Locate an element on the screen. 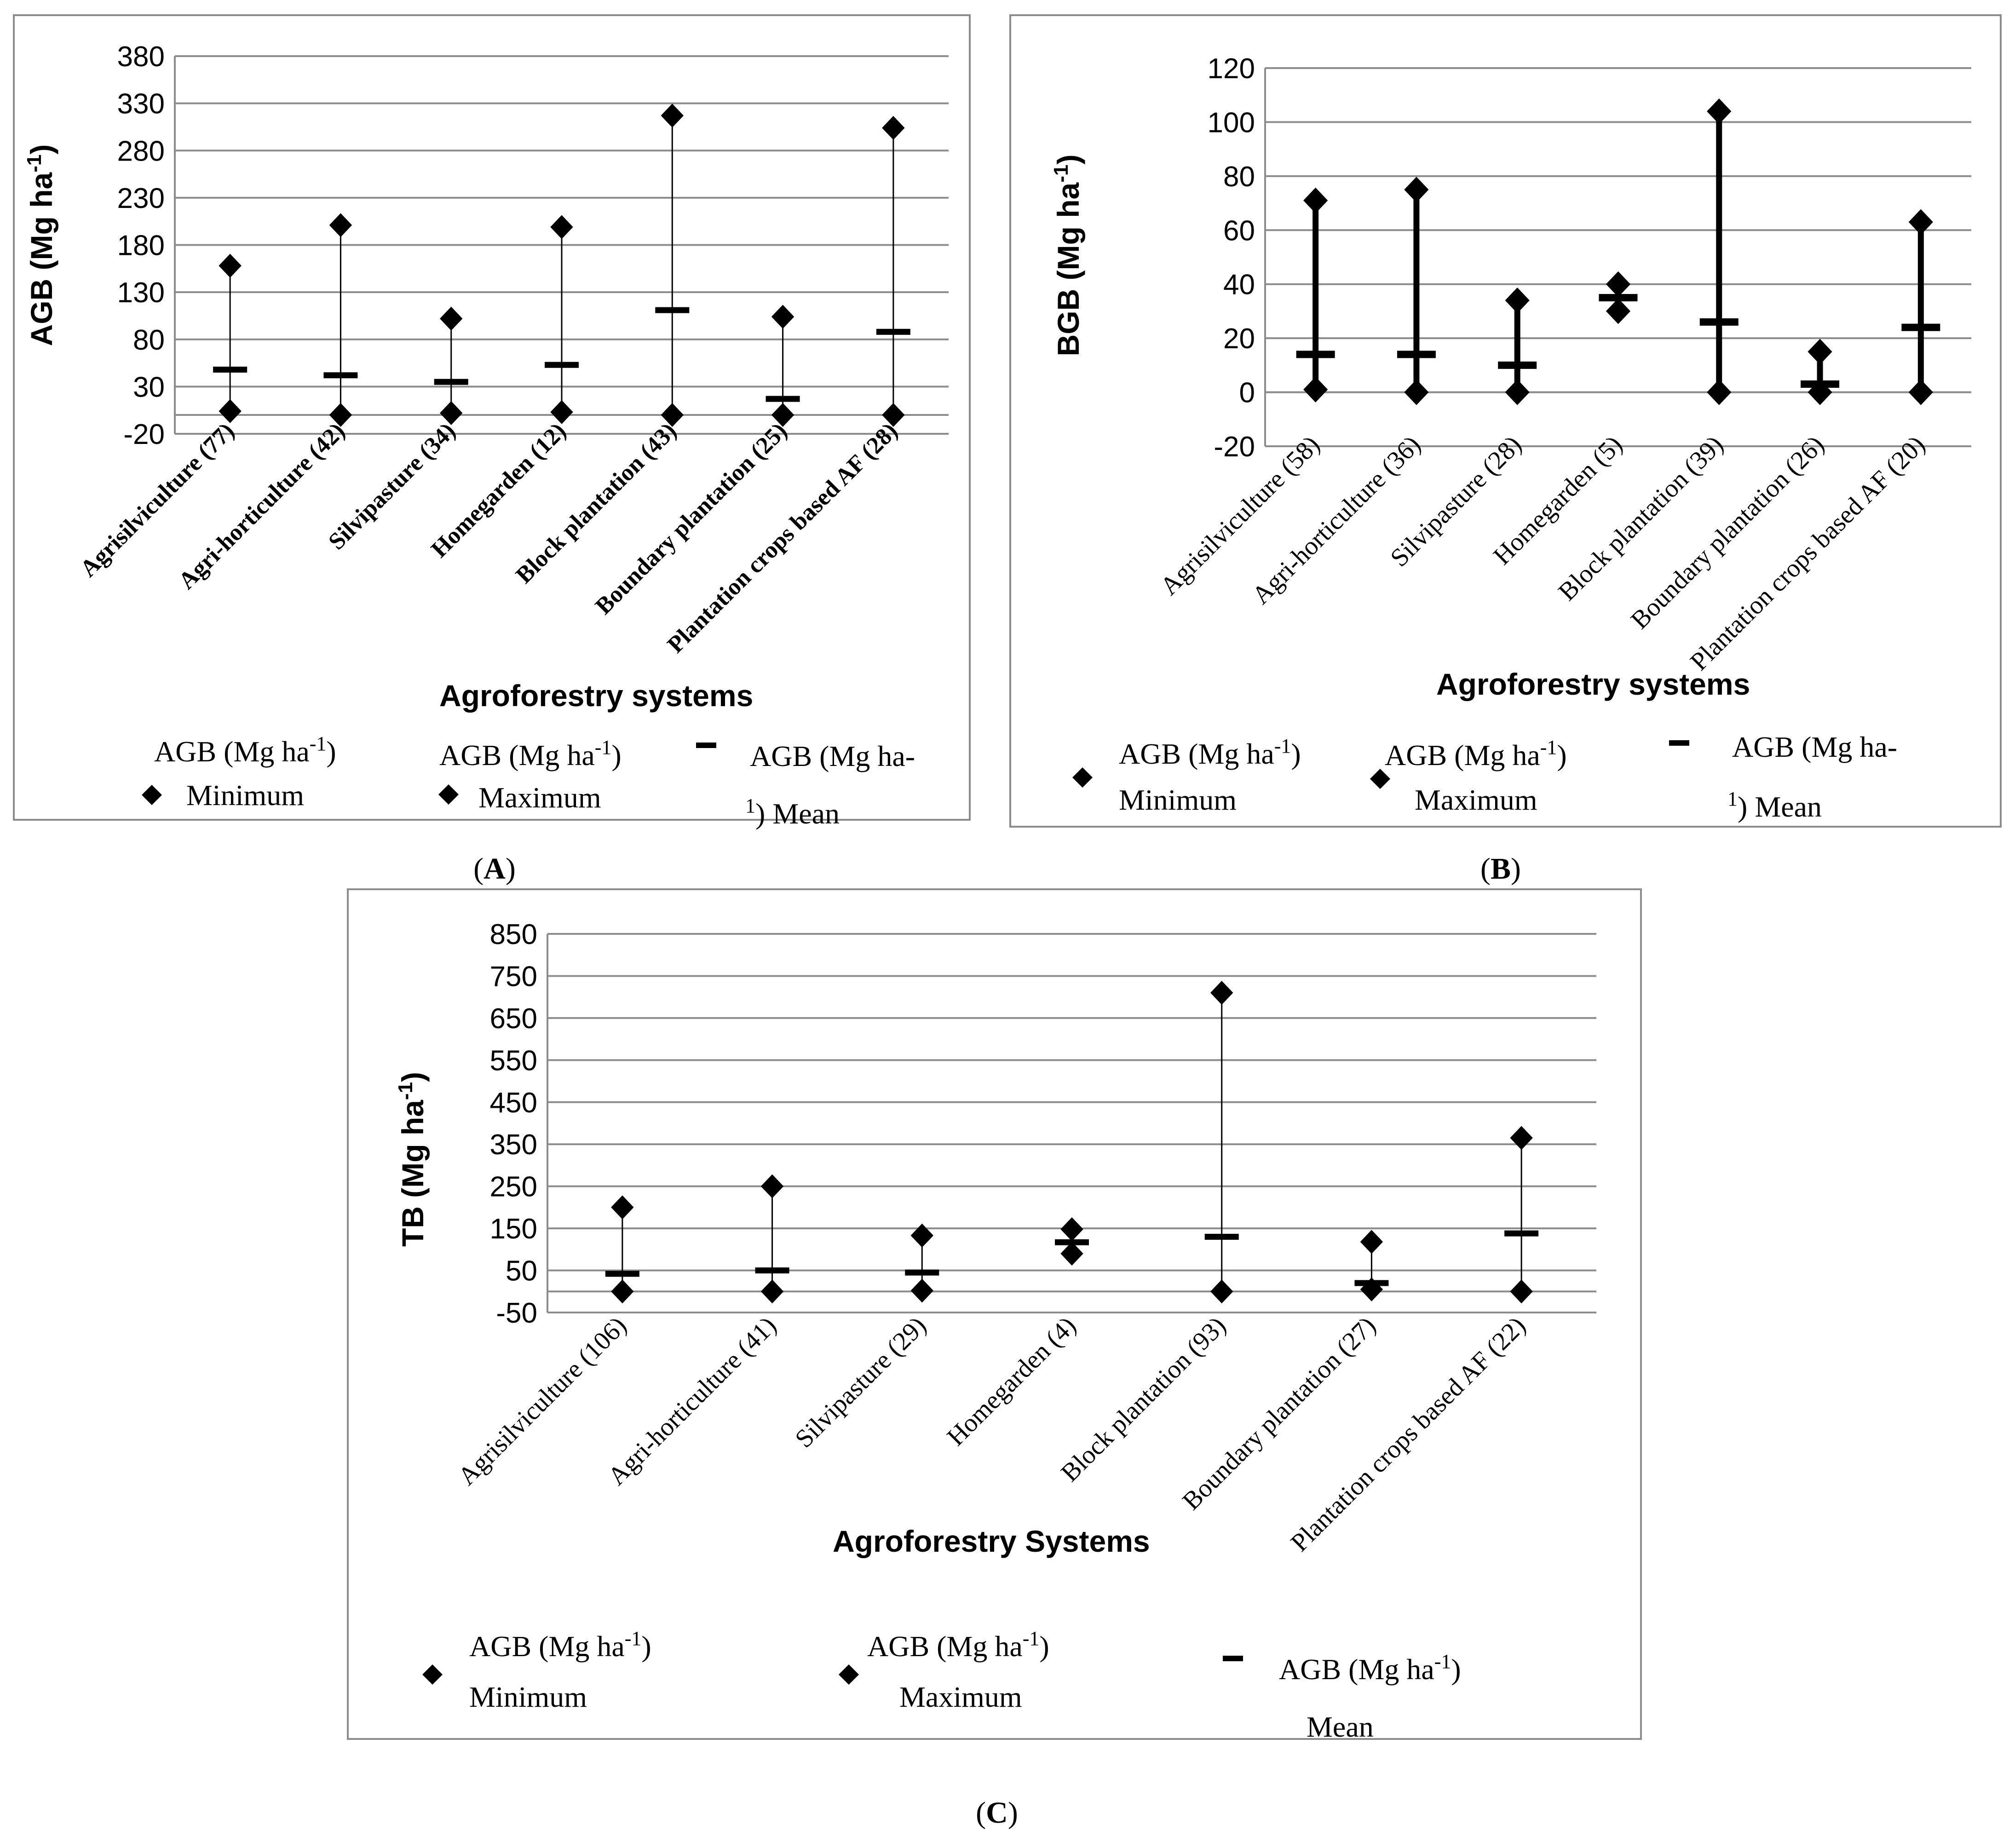 The width and height of the screenshot is (2009, 1848). y-tick-label: -20 is located at coordinates (1234, 447).